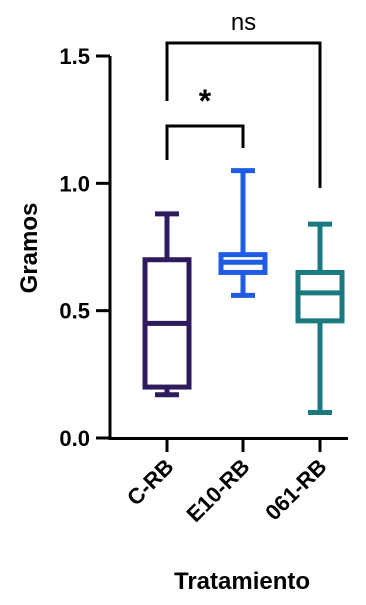  I want to click on box-061-RB, so click(320, 318).